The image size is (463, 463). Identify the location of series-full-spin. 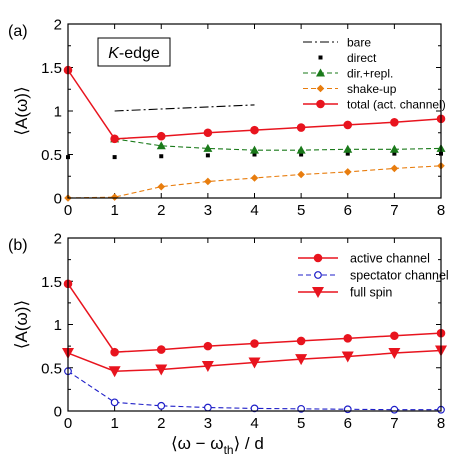
(254, 361).